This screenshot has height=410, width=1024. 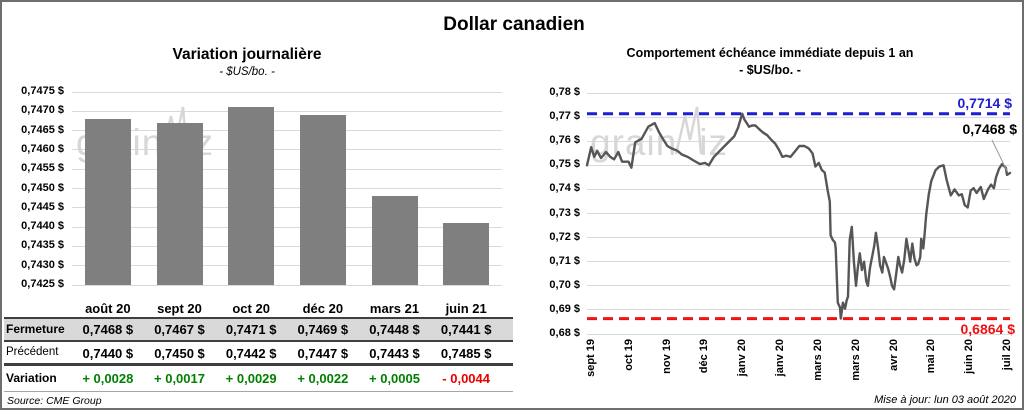 What do you see at coordinates (394, 308) in the screenshot?
I see `table-column-header: mars 21` at bounding box center [394, 308].